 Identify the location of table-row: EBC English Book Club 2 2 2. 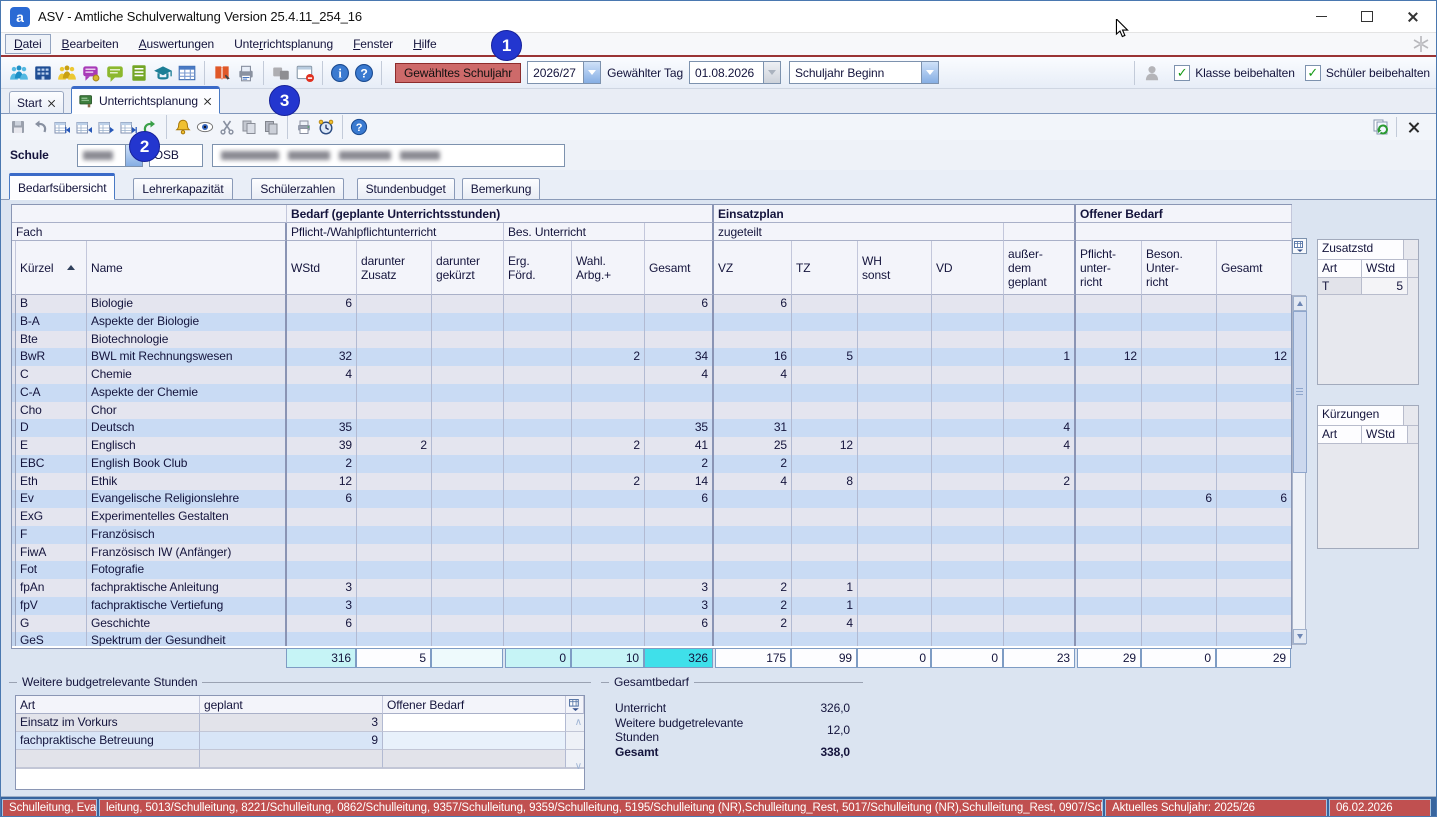
(651, 463).